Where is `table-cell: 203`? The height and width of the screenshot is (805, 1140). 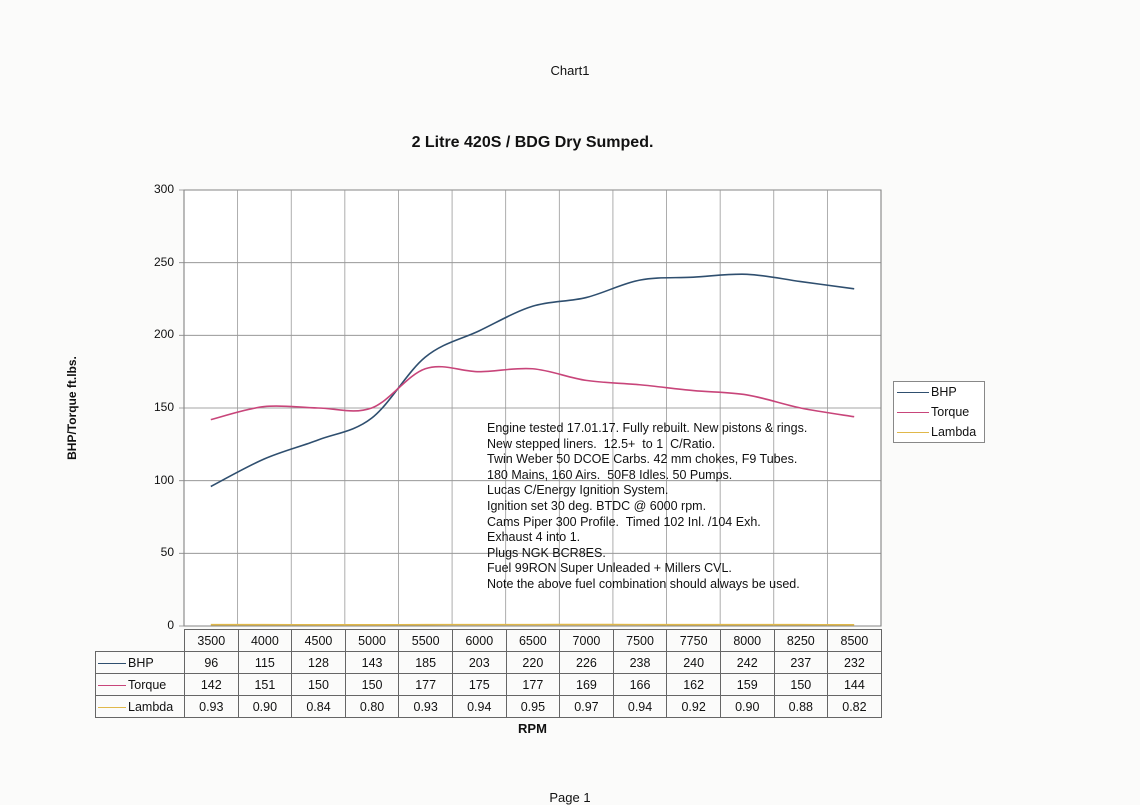 table-cell: 203 is located at coordinates (479, 663).